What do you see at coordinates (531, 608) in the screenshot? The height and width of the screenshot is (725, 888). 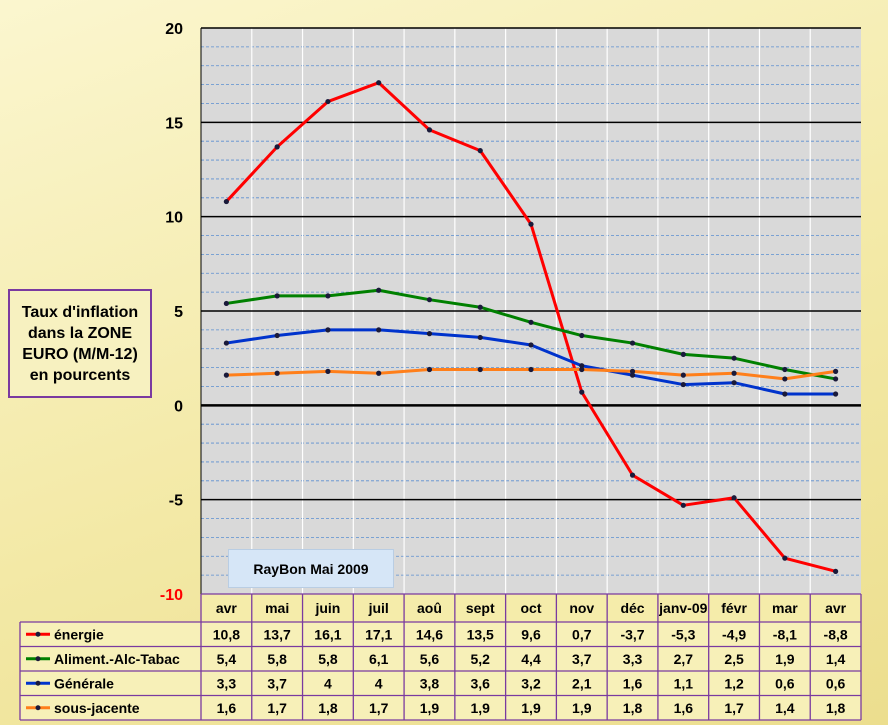 I see `table-header-row` at bounding box center [531, 608].